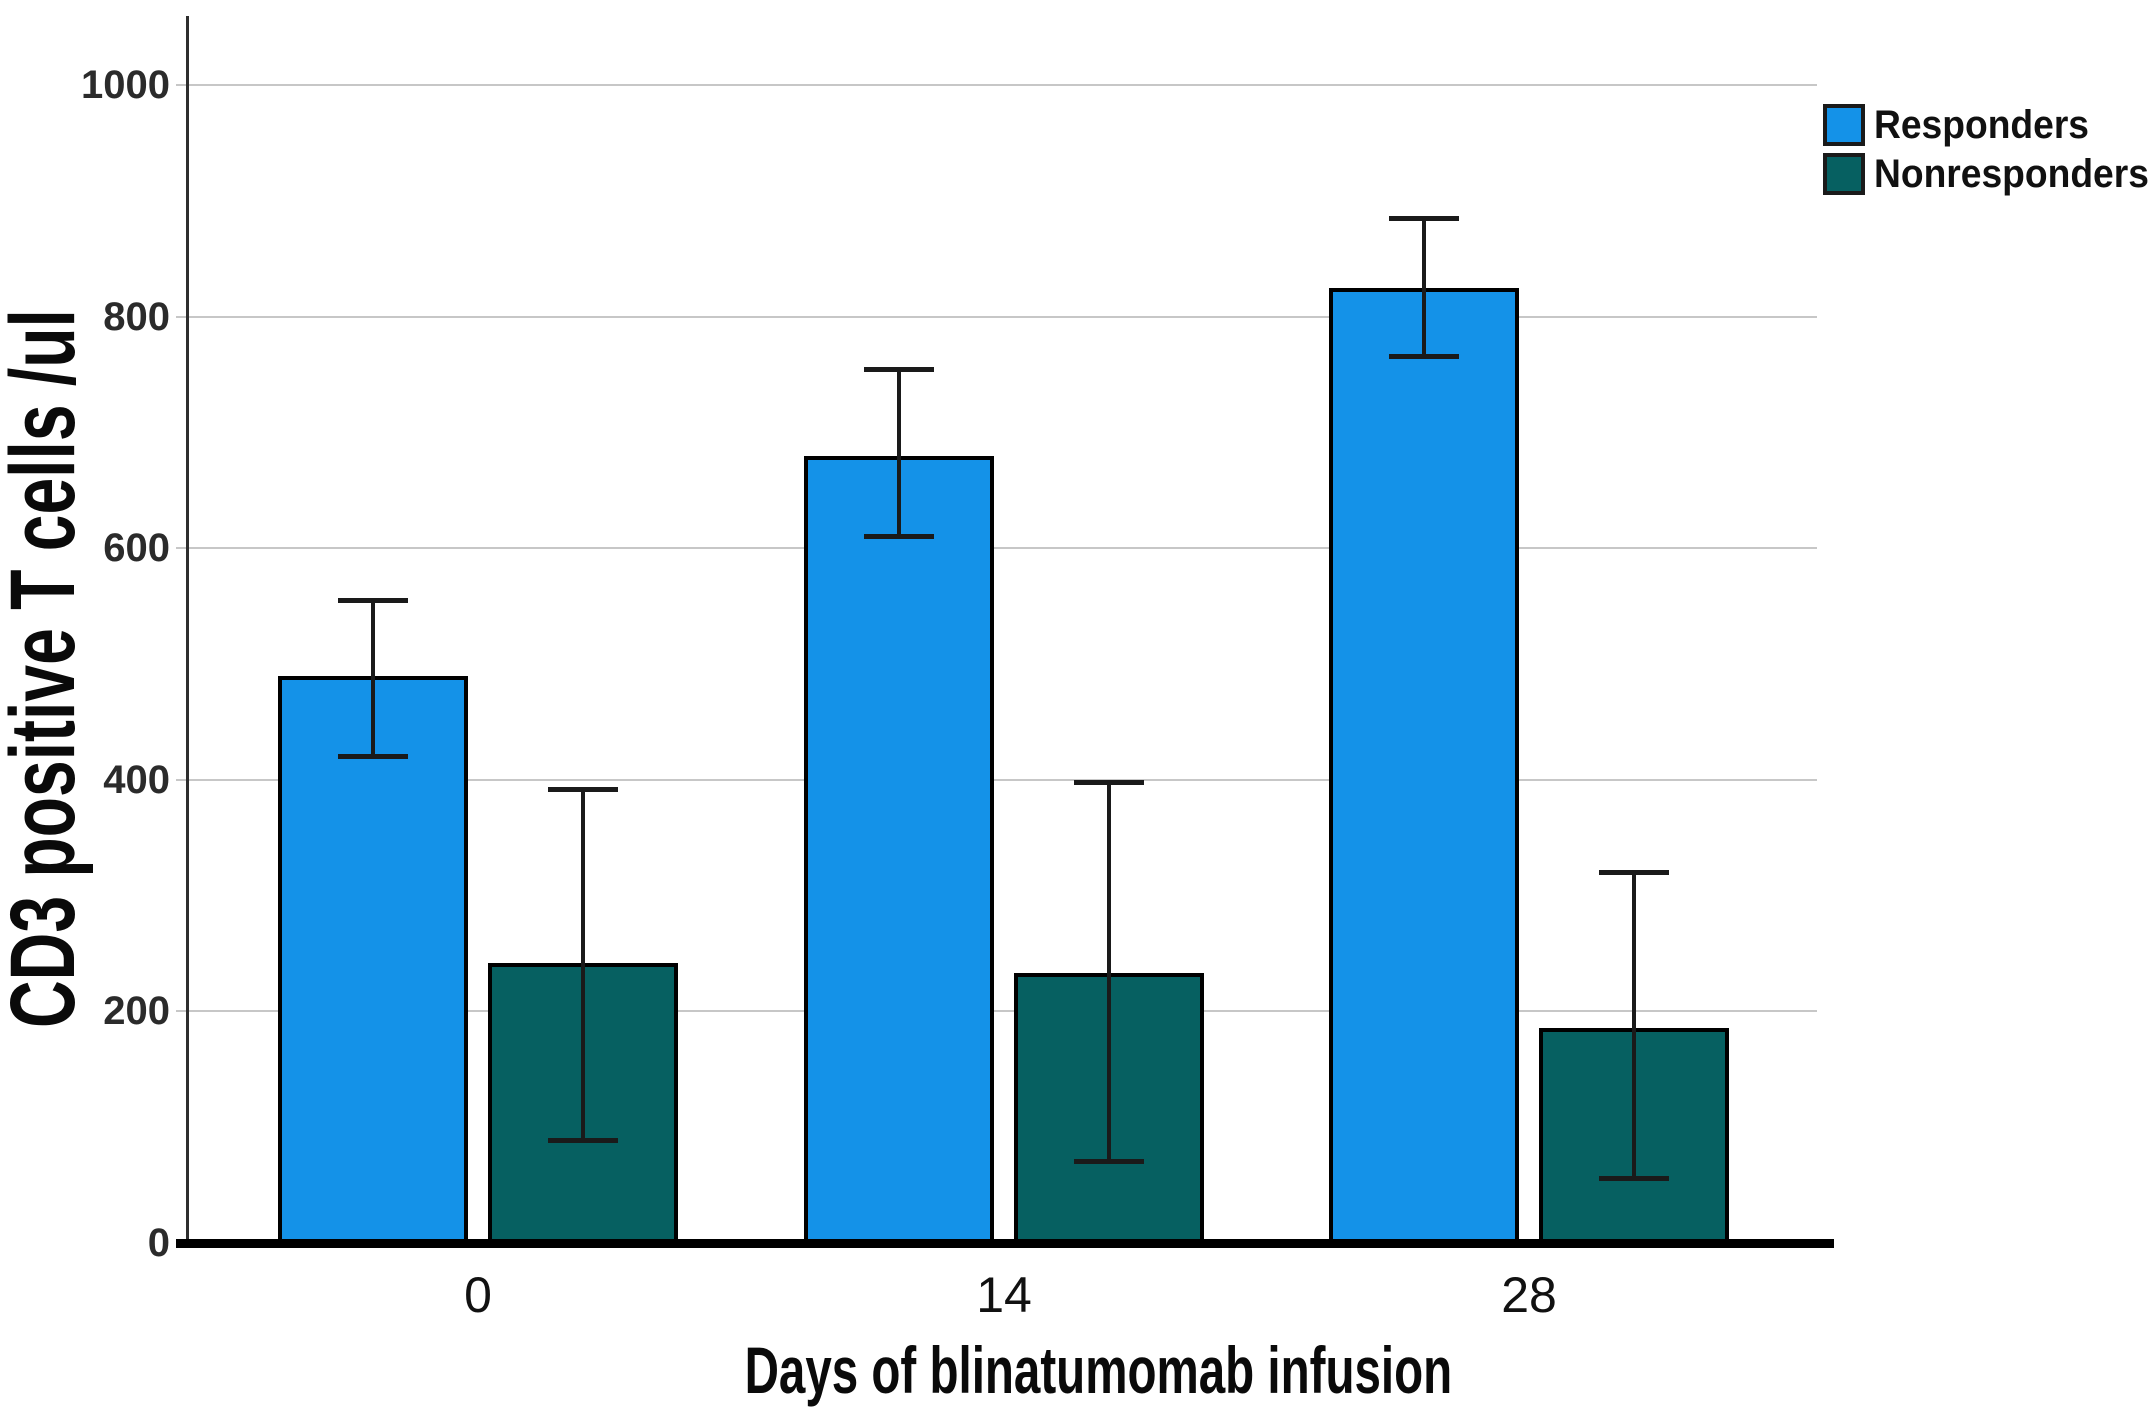  What do you see at coordinates (125, 85) in the screenshot?
I see `y-tick-label-1000: 1000` at bounding box center [125, 85].